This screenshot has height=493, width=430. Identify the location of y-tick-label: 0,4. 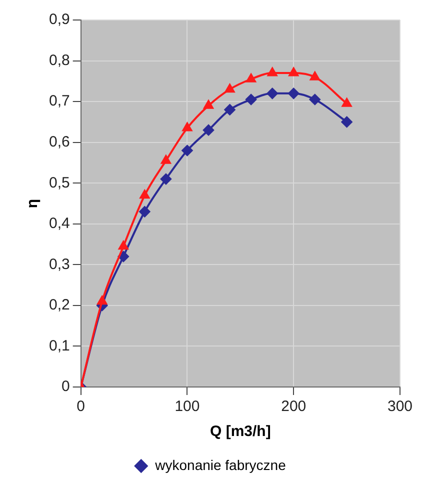
(59, 223).